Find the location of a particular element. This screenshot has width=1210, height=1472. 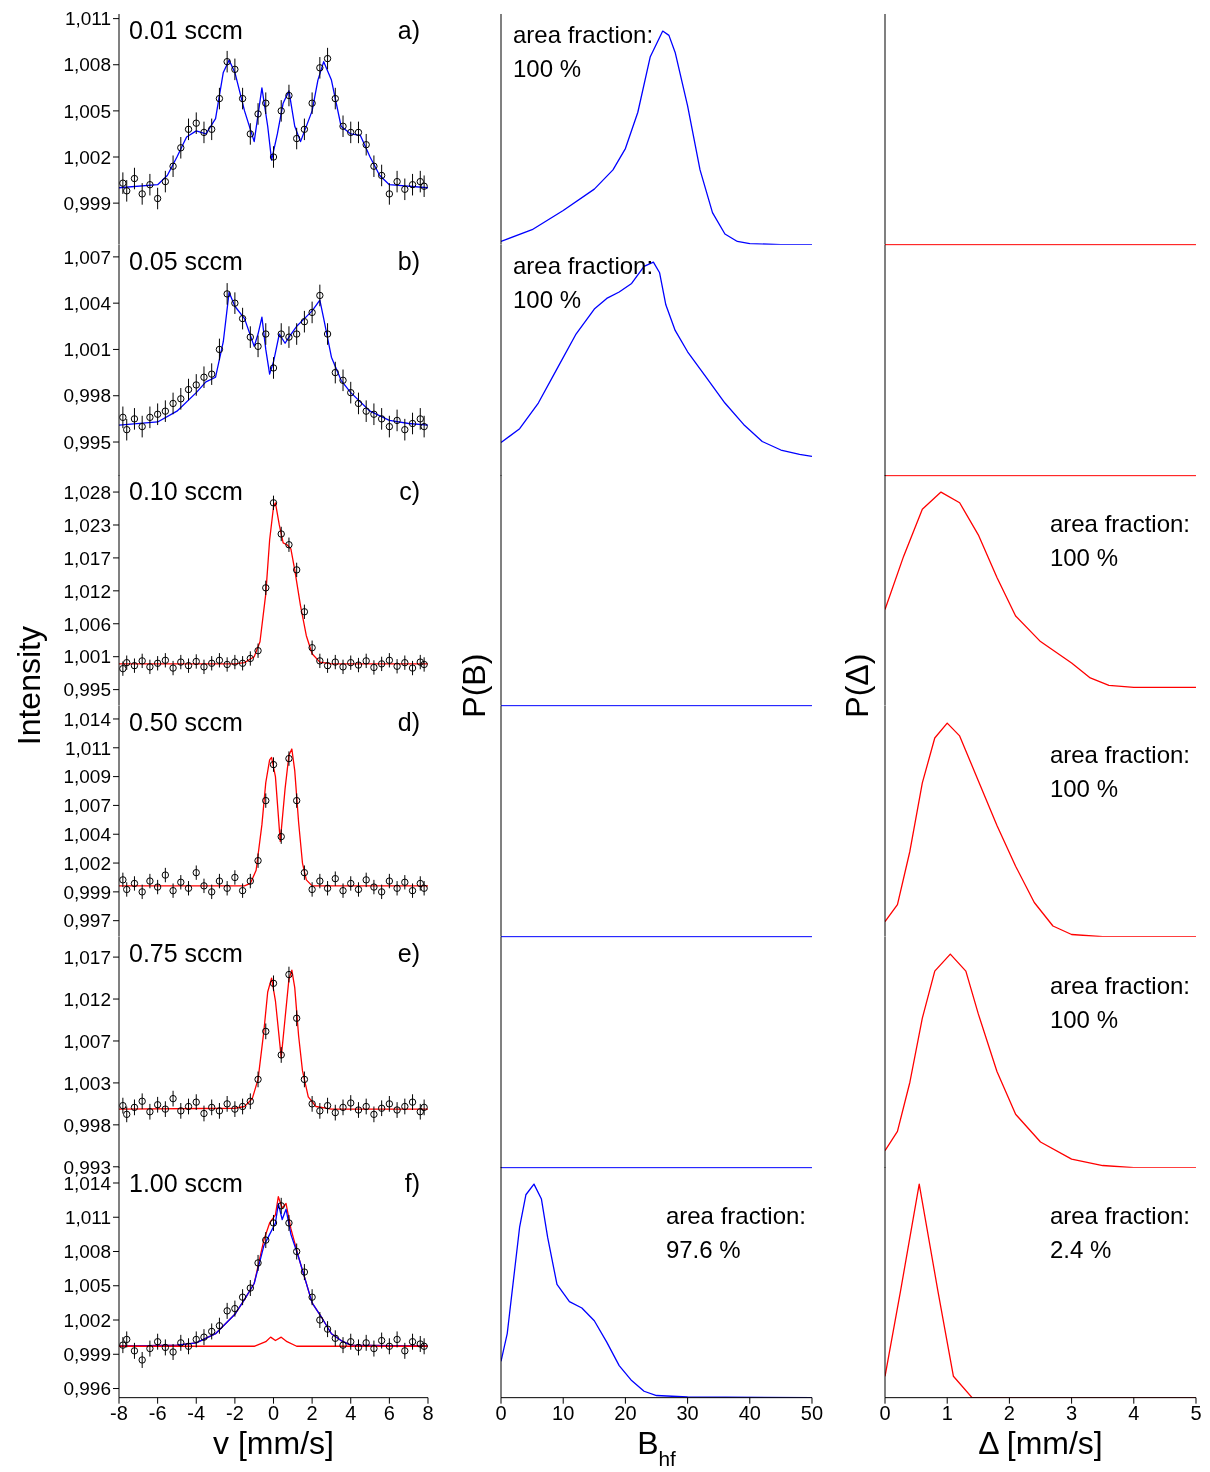

y-axis-title: P(Δ) is located at coordinates (857, 686).